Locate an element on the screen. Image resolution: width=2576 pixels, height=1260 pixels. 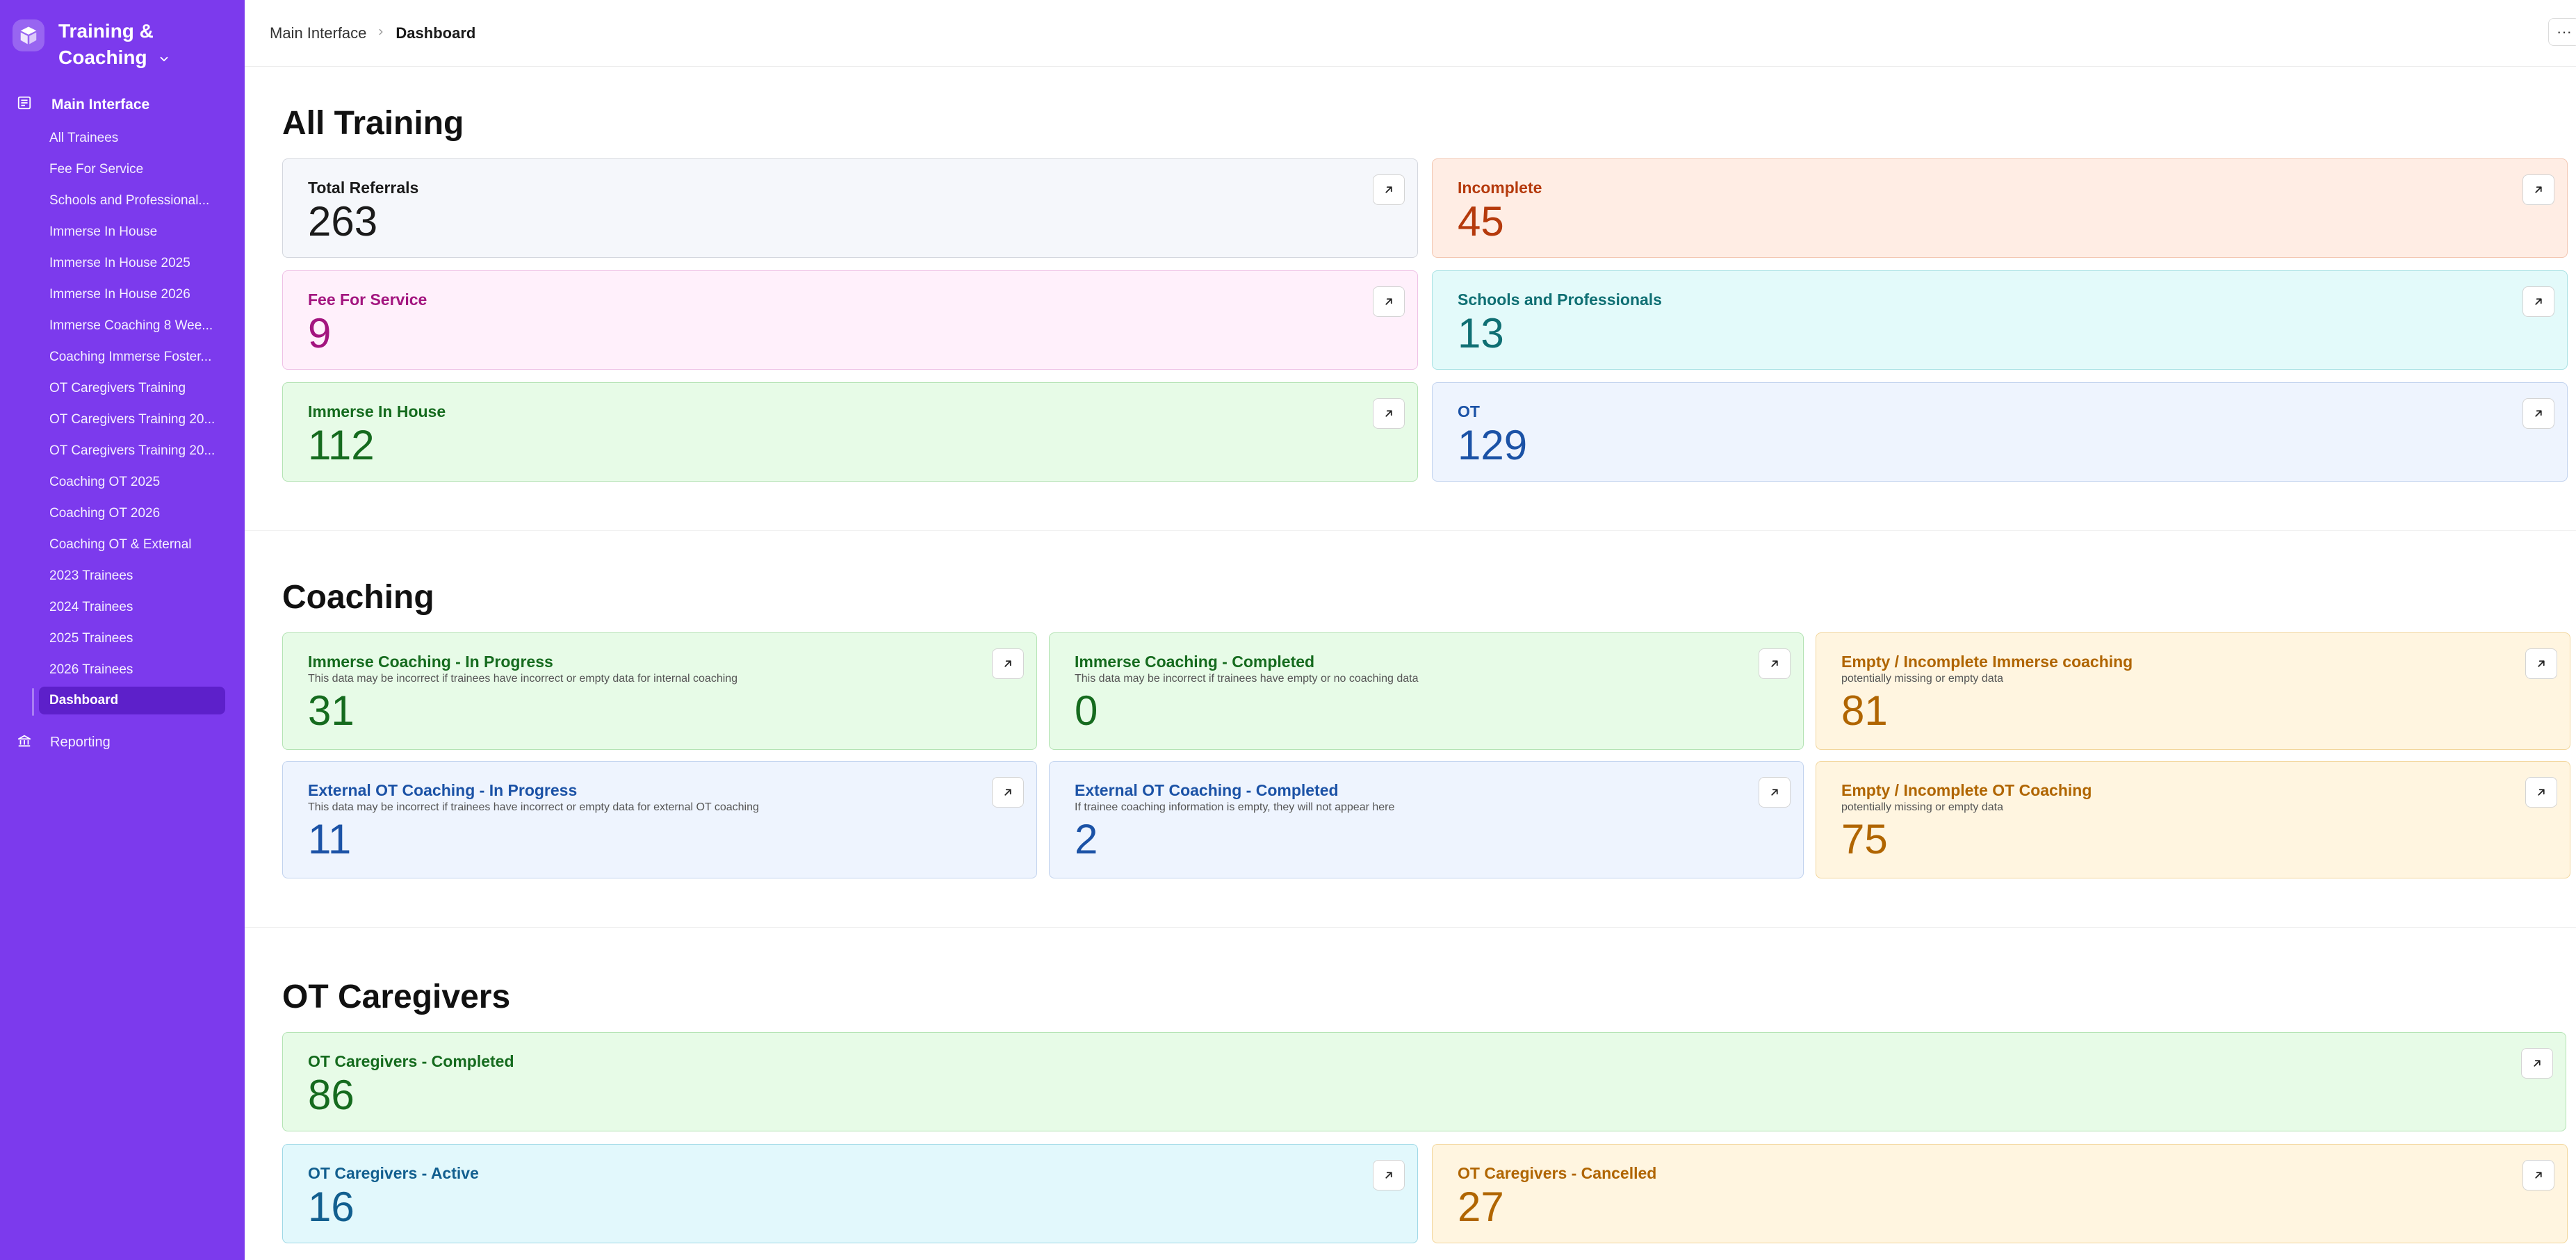
breadcrumb-current: Dashboard is located at coordinates (436, 33).